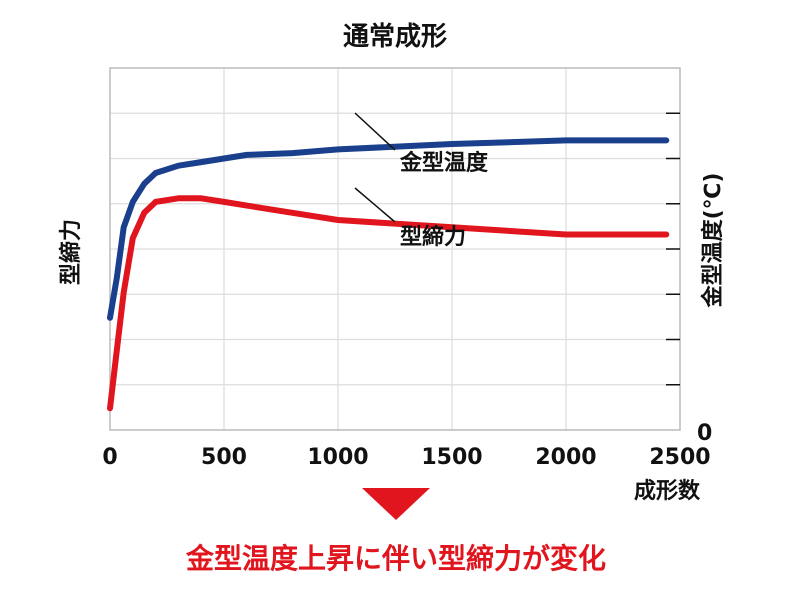 The height and width of the screenshot is (591, 800). Describe the element at coordinates (667, 491) in the screenshot. I see `x-axis-label: 成形数` at that location.